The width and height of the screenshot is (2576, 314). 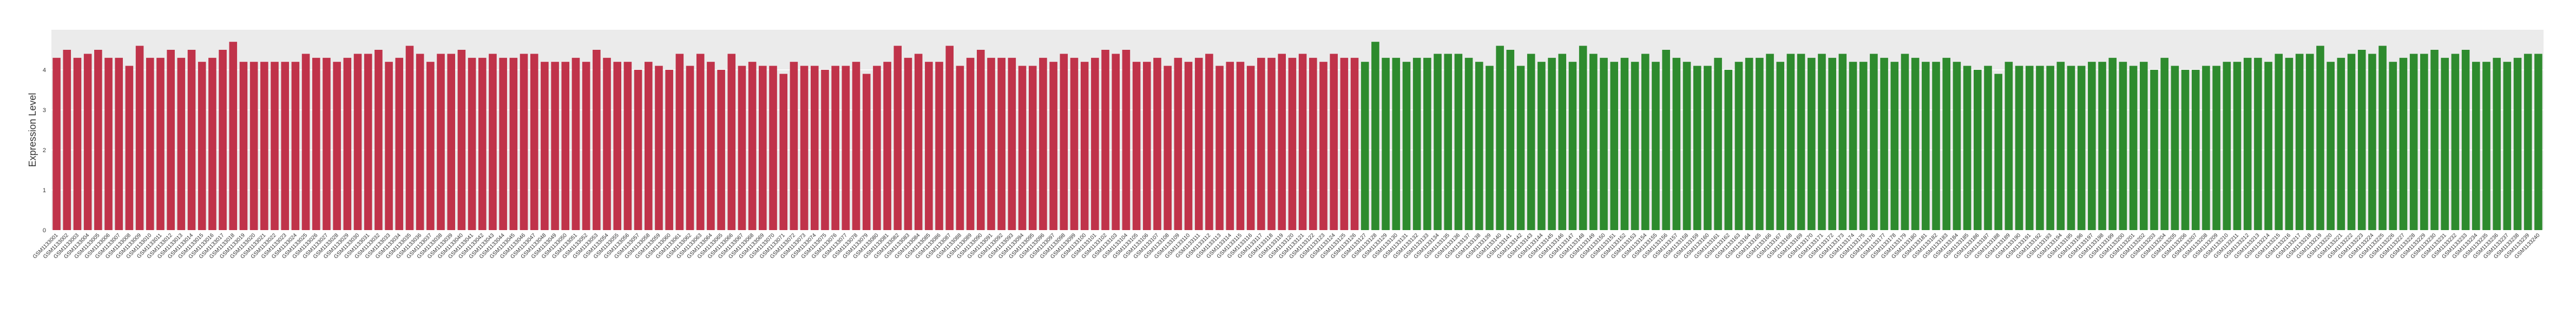 What do you see at coordinates (32, 130) in the screenshot?
I see `y-axis-label: Expression Level` at bounding box center [32, 130].